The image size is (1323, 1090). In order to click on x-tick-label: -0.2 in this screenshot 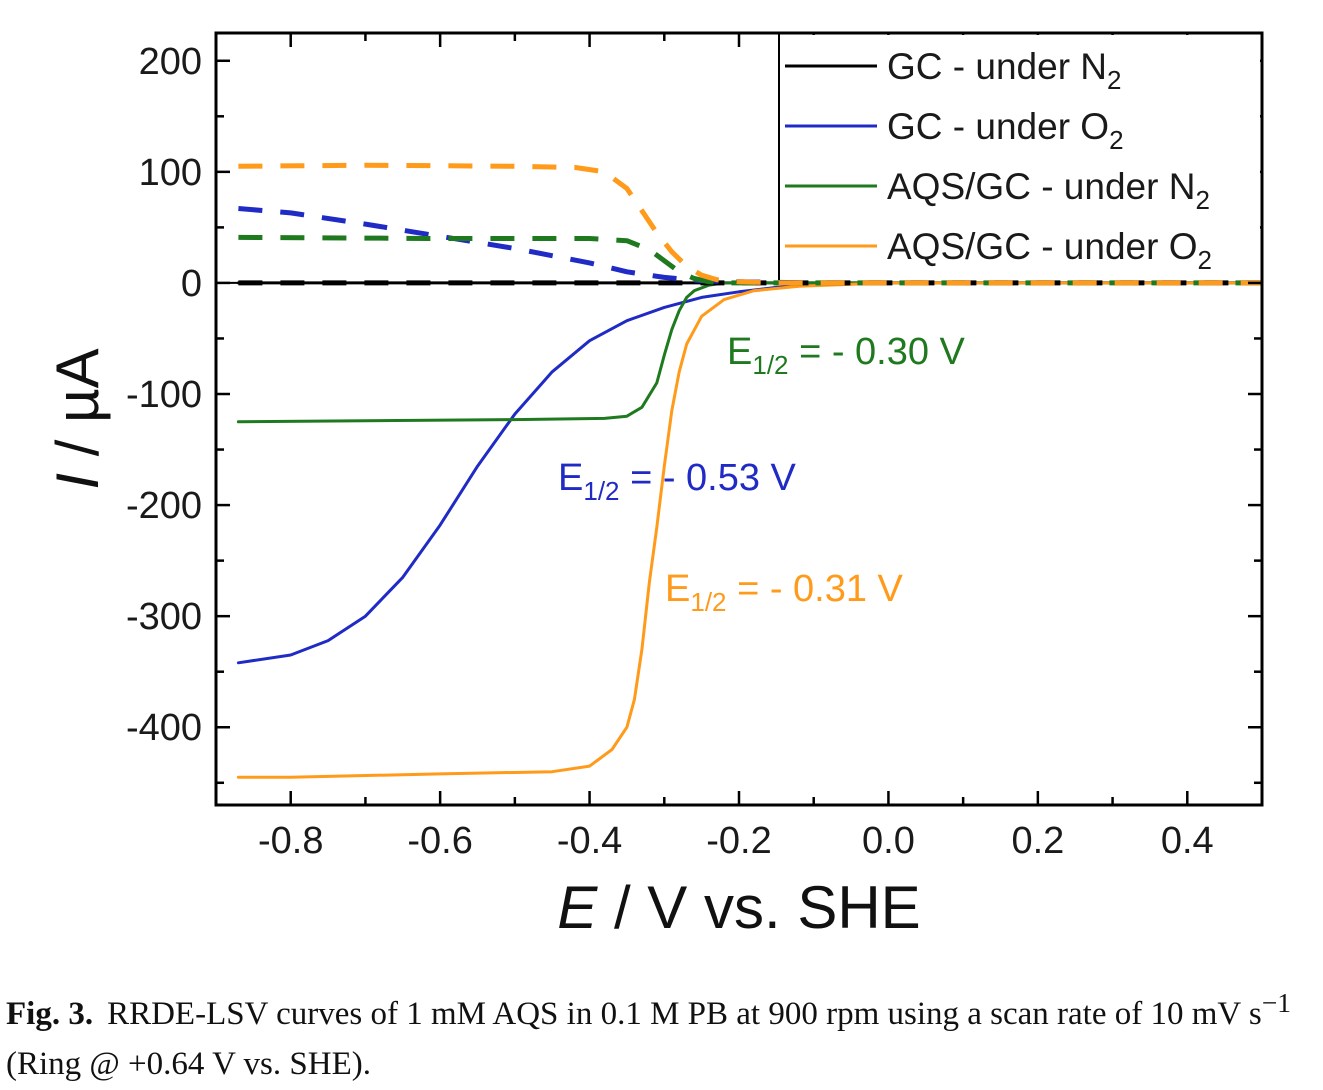, I will do `click(738, 841)`.